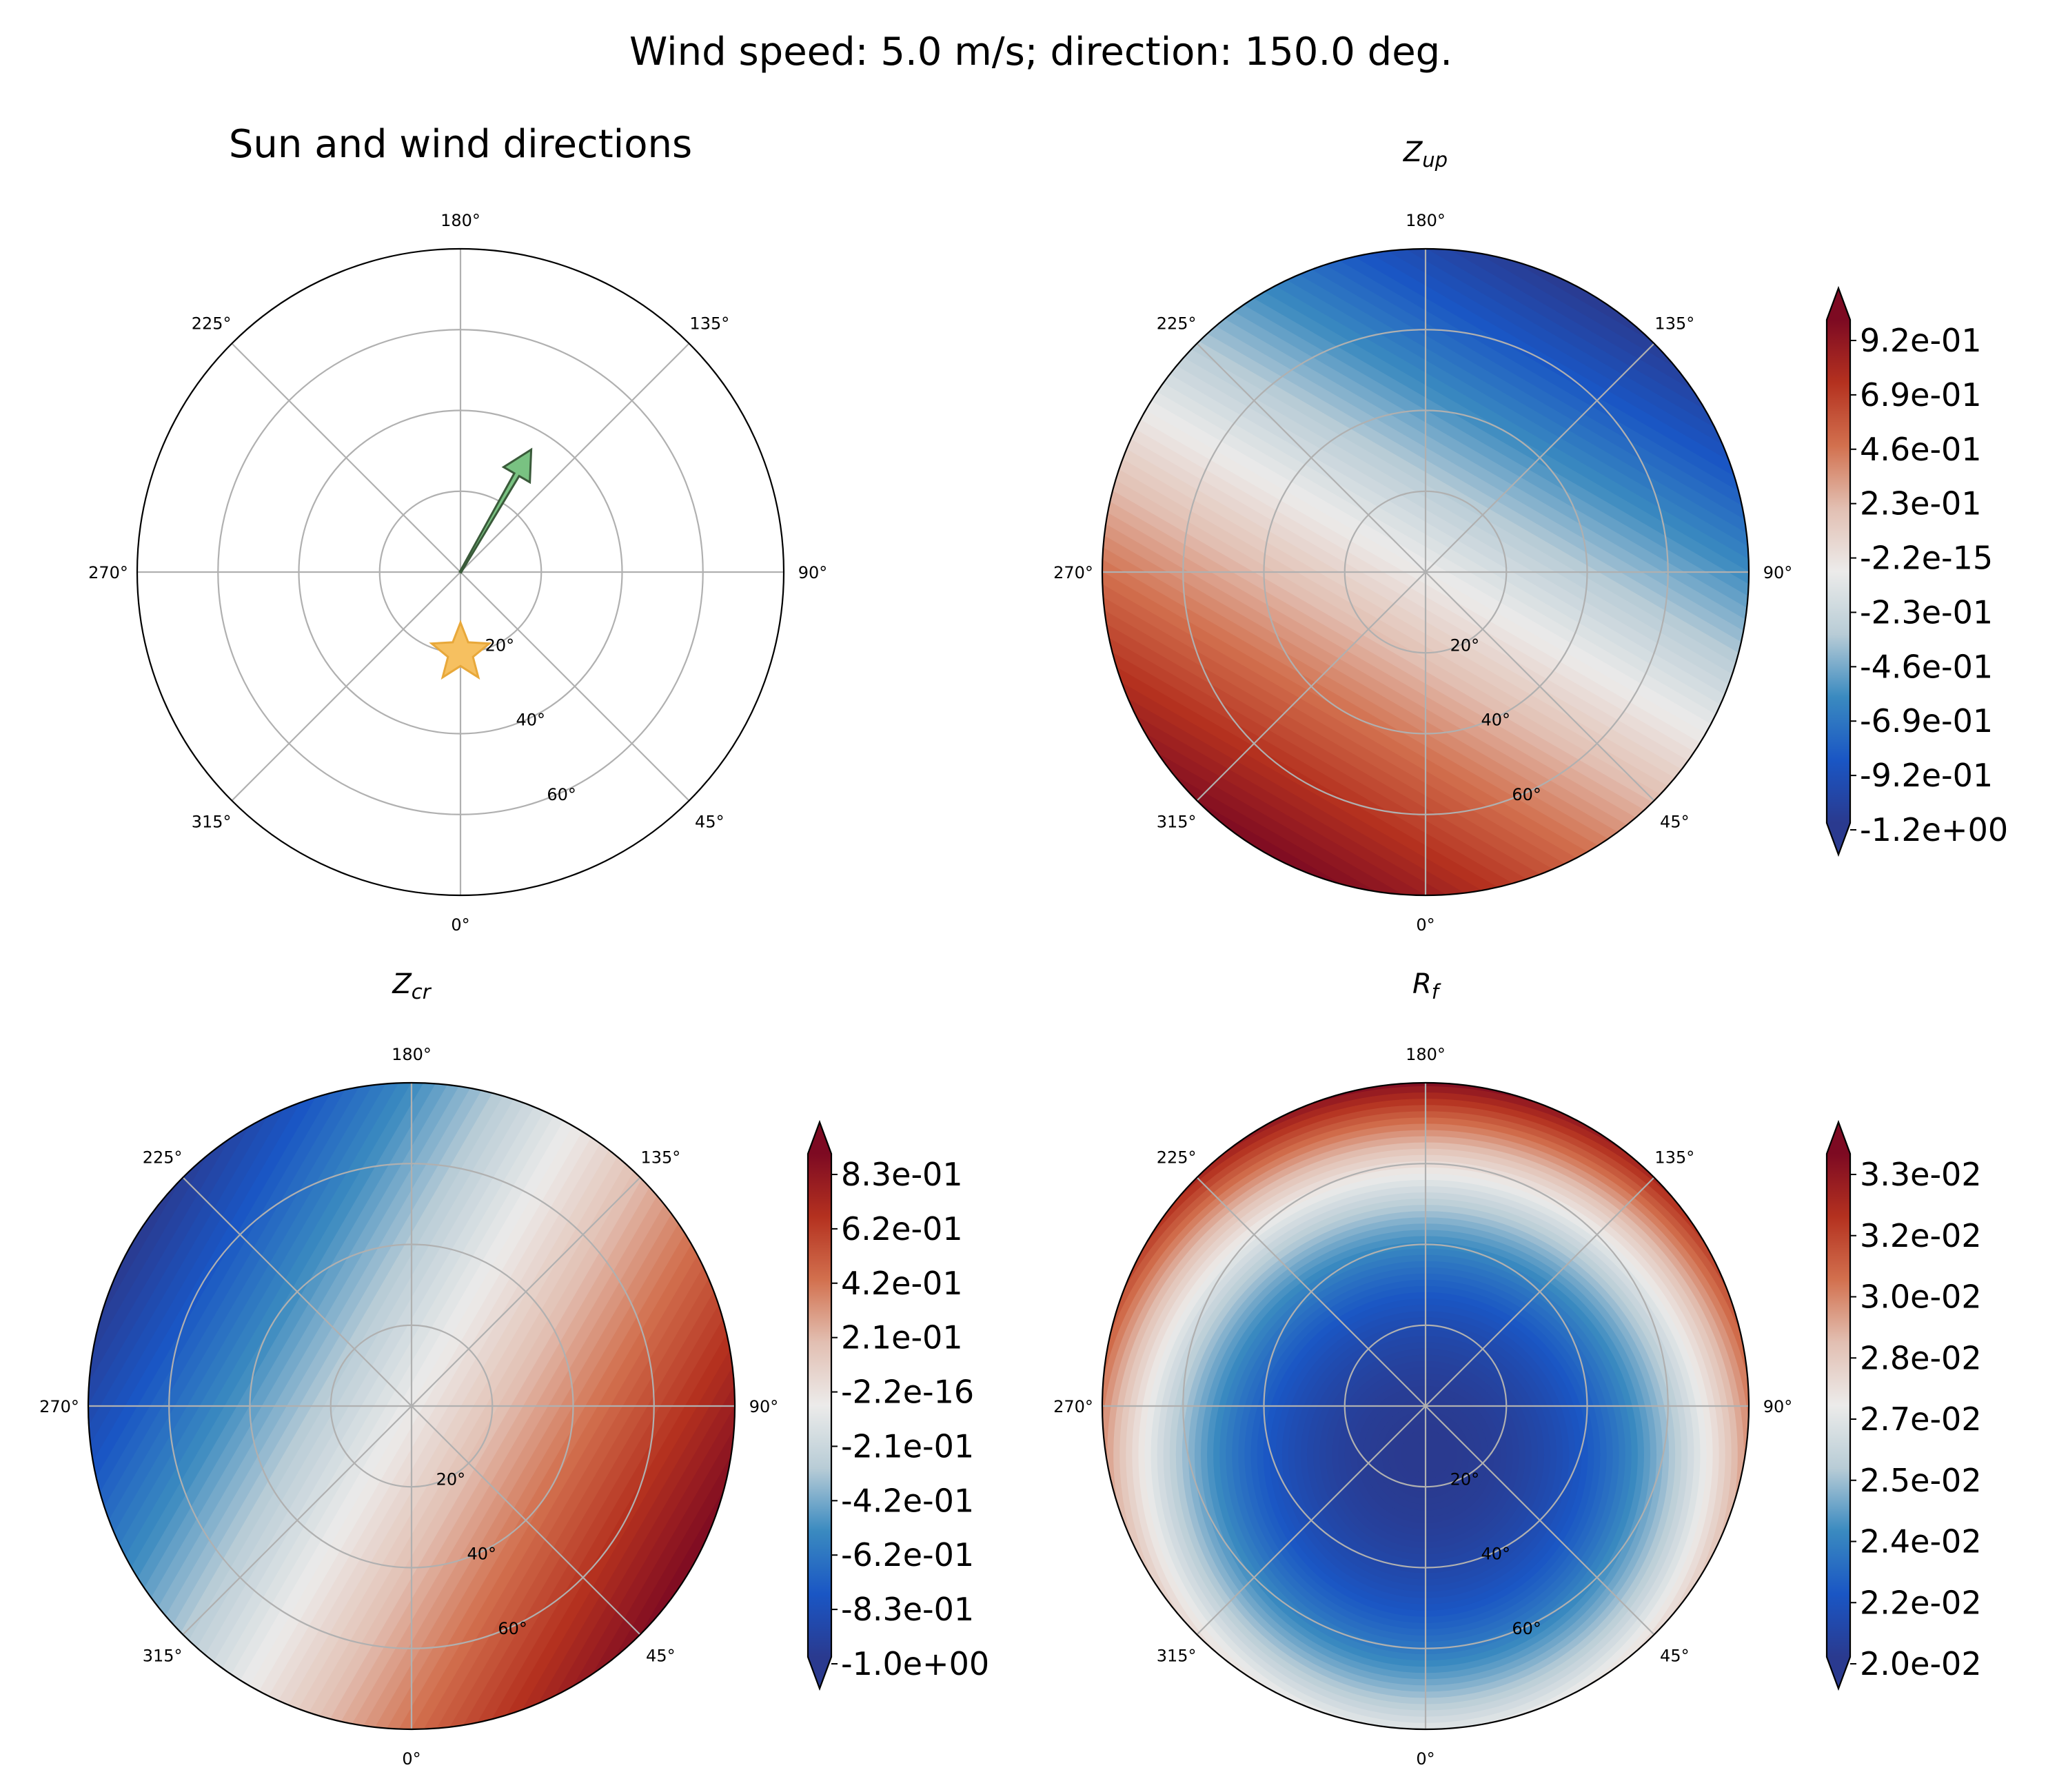 This screenshot has height=1792, width=2068. Describe the element at coordinates (460, 572) in the screenshot. I see `sun-wind-grid` at that location.